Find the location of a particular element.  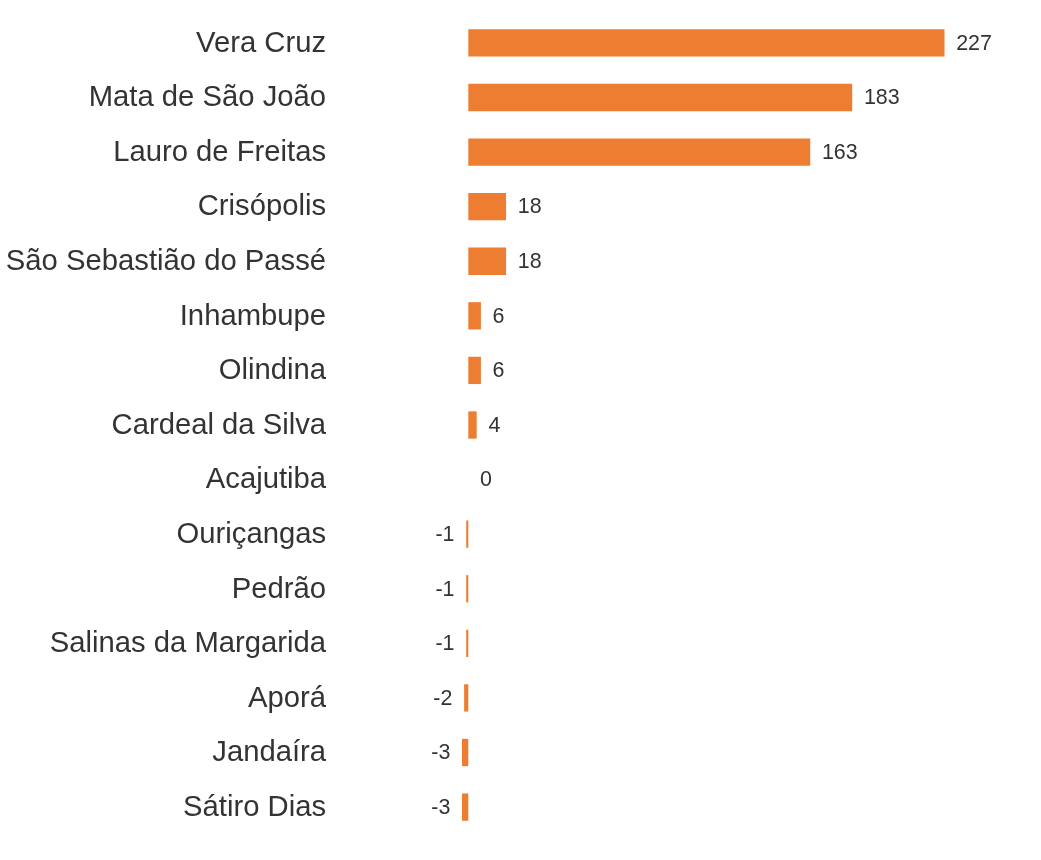

y-tick-label: Jandaíra is located at coordinates (269, 751).